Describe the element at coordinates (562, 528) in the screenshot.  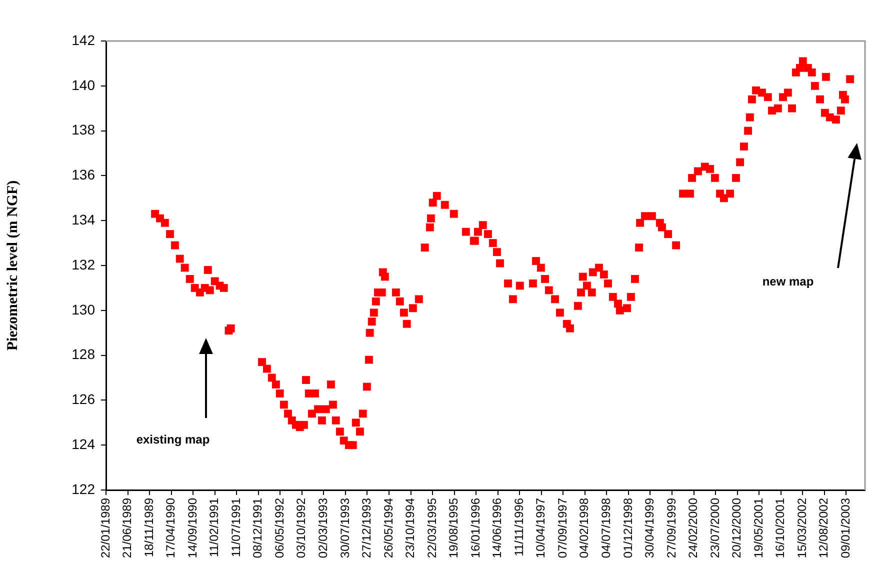
I see `x-tick-label: 07/09/1997` at that location.